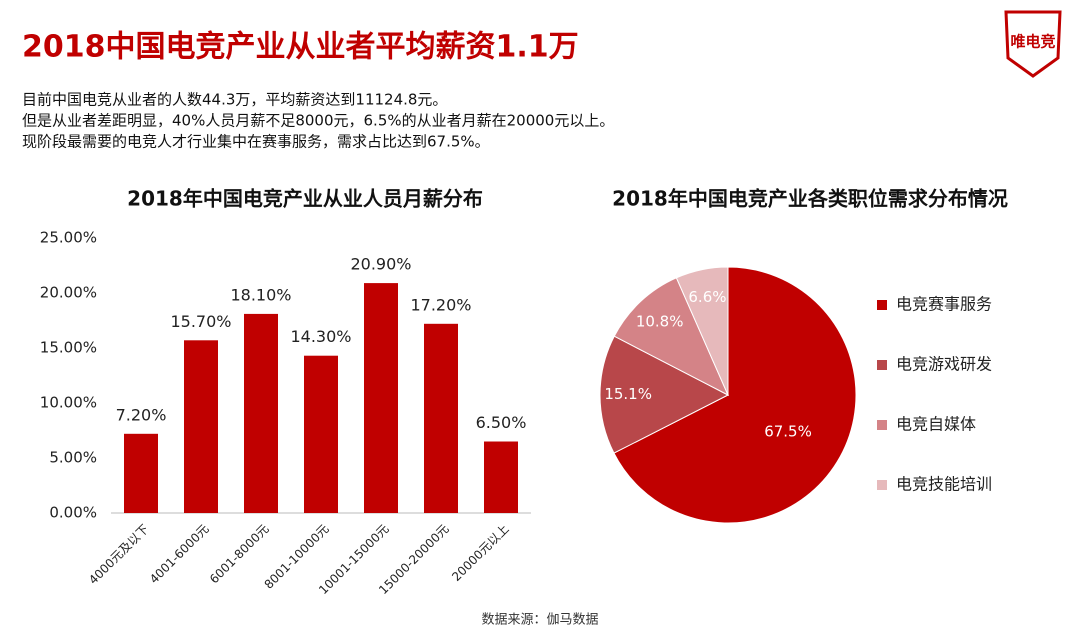 Image resolution: width=1080 pixels, height=642 pixels. I want to click on page-title: 2018中国电竞产业从业者平均薪资1.1万, so click(300, 47).